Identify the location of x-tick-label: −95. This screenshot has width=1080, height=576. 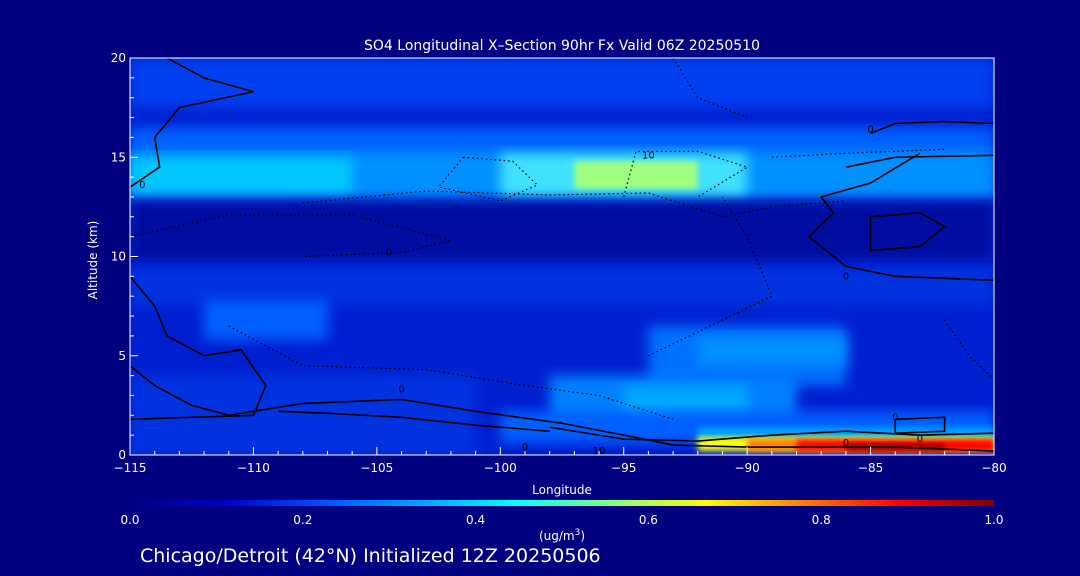
(623, 468).